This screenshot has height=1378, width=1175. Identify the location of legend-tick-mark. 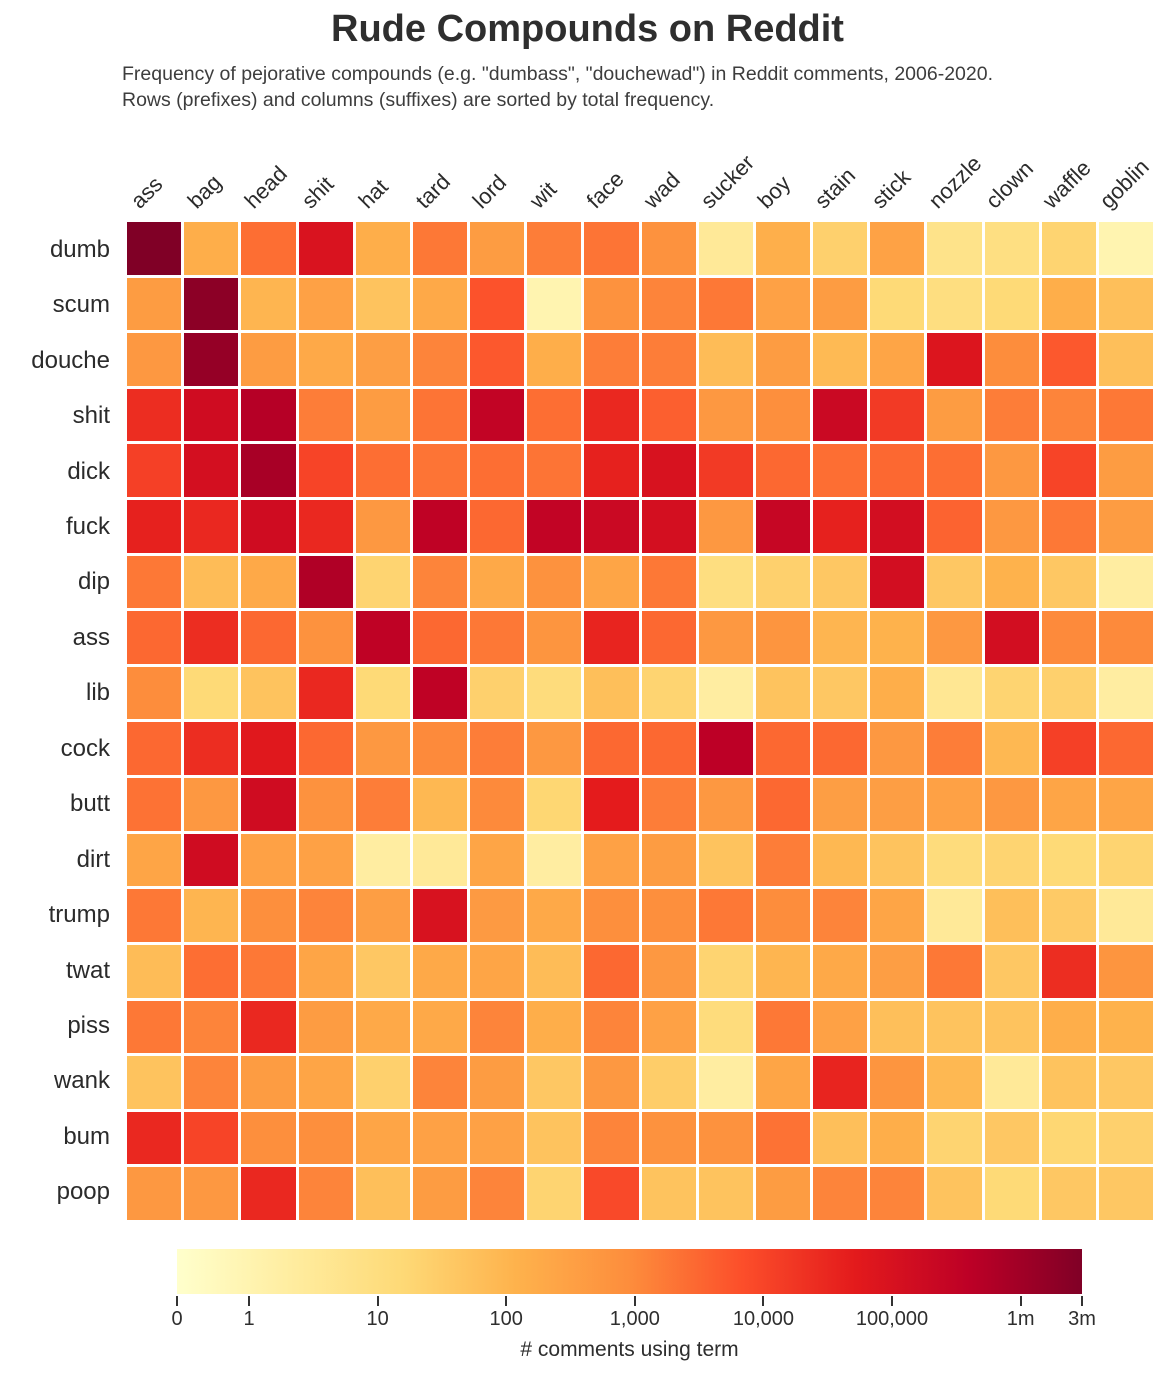
(506, 1301).